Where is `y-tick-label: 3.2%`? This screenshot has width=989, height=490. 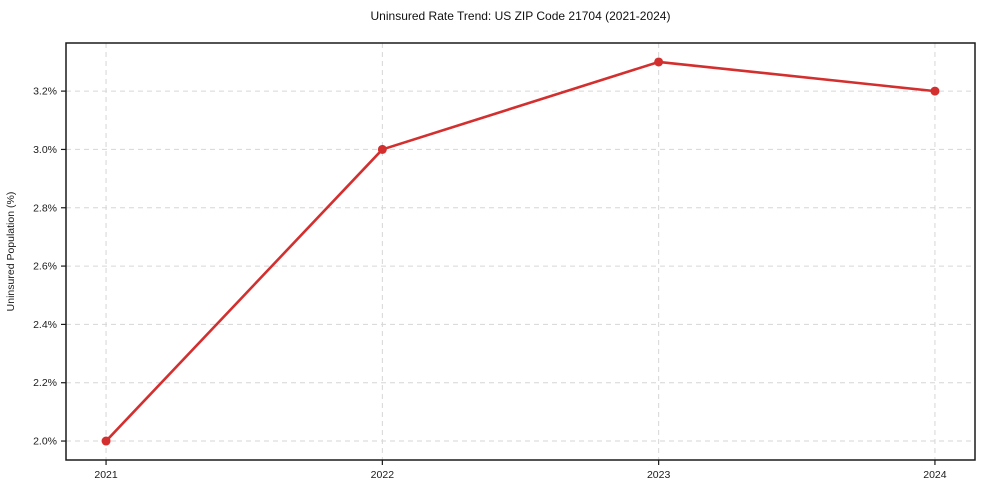
y-tick-label: 3.2% is located at coordinates (45, 92).